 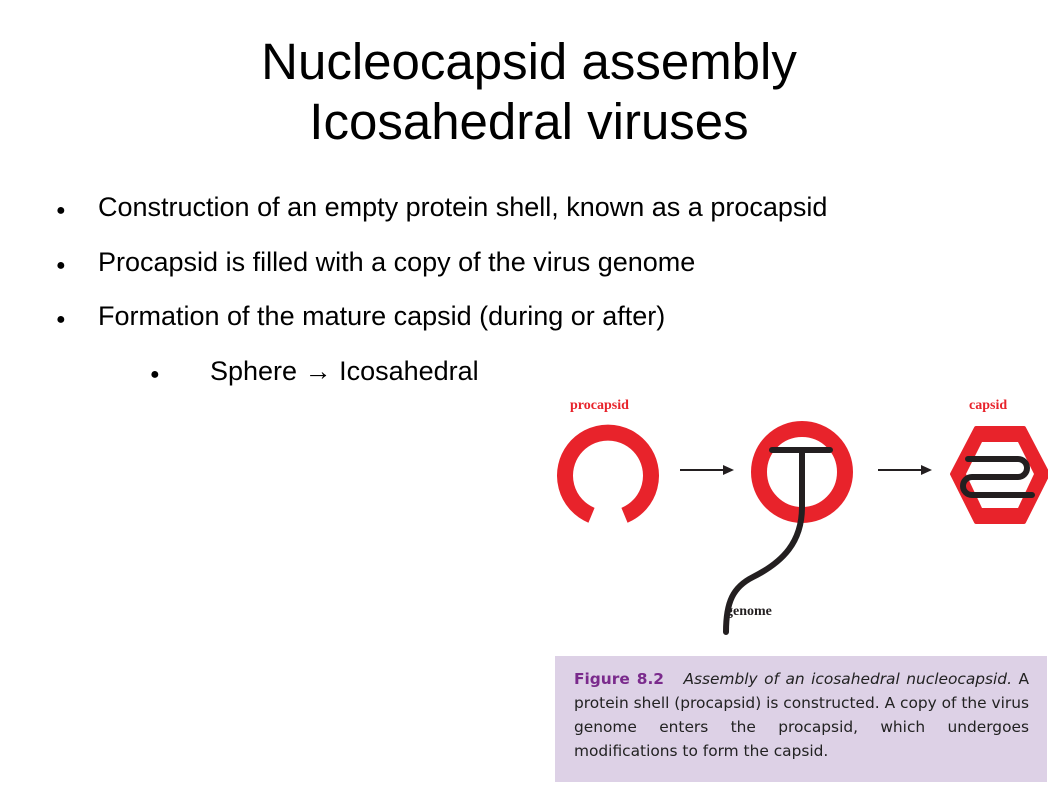 What do you see at coordinates (778, 541) in the screenshot?
I see `genome-strand` at bounding box center [778, 541].